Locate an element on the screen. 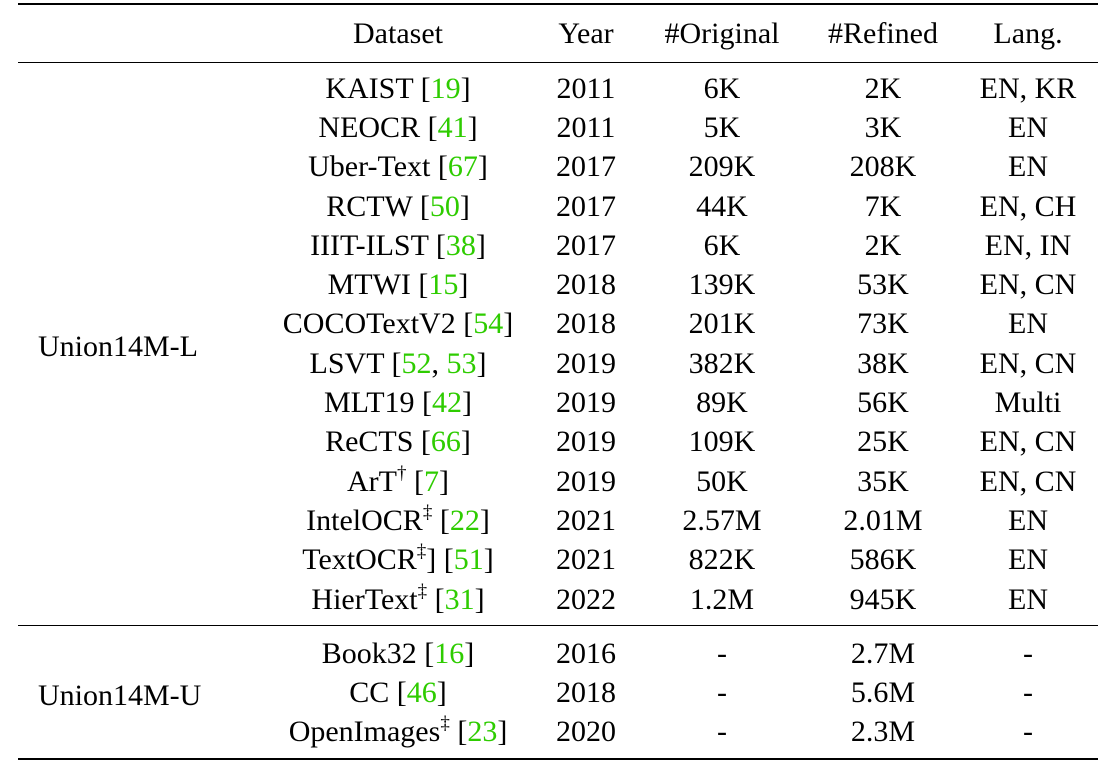  table-row: COCOTextV2 [54] 2018 201K 73K EN is located at coordinates (558, 324).